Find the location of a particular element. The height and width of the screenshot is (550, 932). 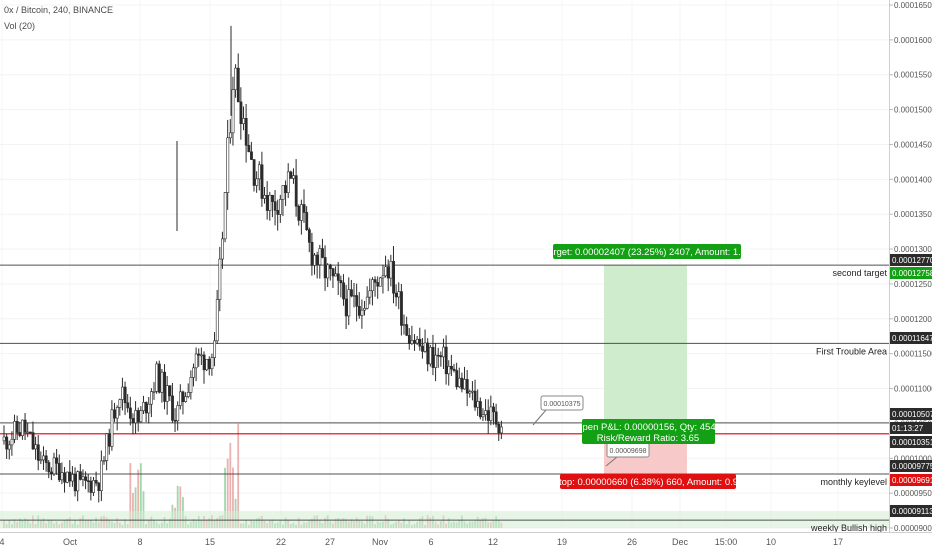

x-tick-label: 6 is located at coordinates (430, 542).